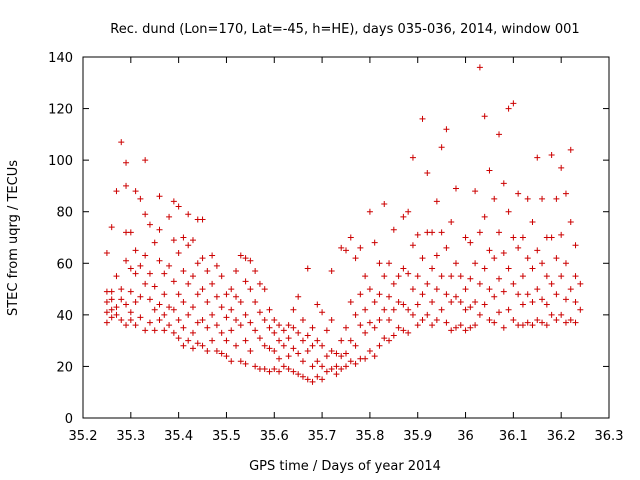 The width and height of the screenshot is (640, 480). What do you see at coordinates (513, 436) in the screenshot?
I see `x-tick-label: 36.1` at bounding box center [513, 436].